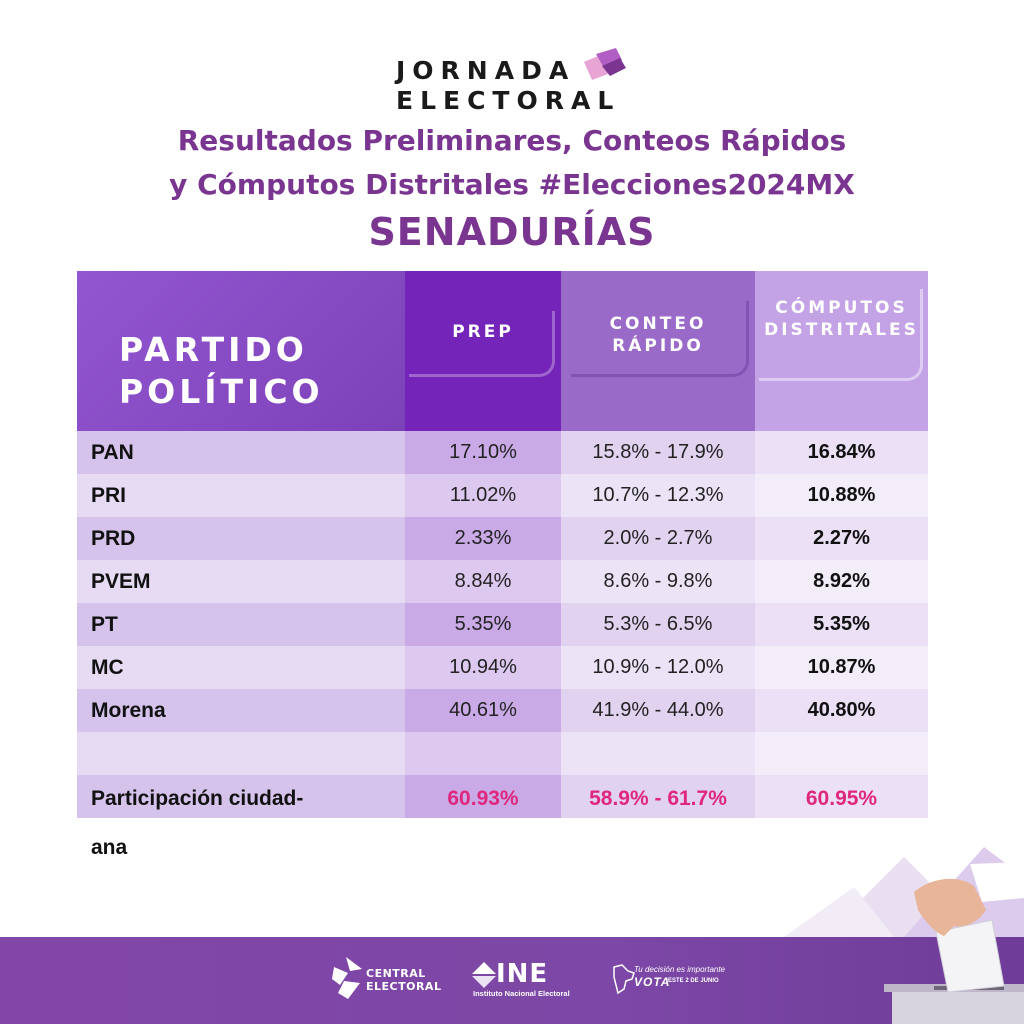 This screenshot has height=1024, width=1024. I want to click on header-party: PARTIDO POLÍTICO, so click(241, 351).